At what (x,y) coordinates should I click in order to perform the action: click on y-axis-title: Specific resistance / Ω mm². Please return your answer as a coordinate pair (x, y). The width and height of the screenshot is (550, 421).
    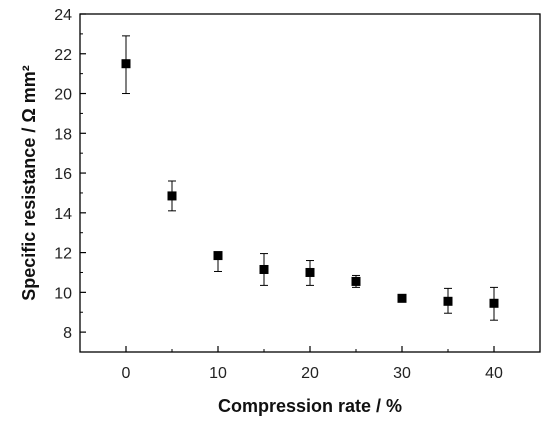
    Looking at the image, I should click on (29, 183).